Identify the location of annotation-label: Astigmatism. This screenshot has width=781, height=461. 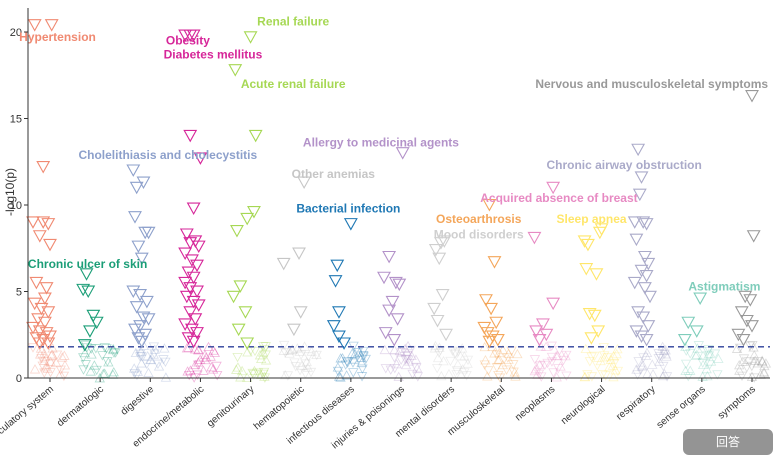
(724, 286).